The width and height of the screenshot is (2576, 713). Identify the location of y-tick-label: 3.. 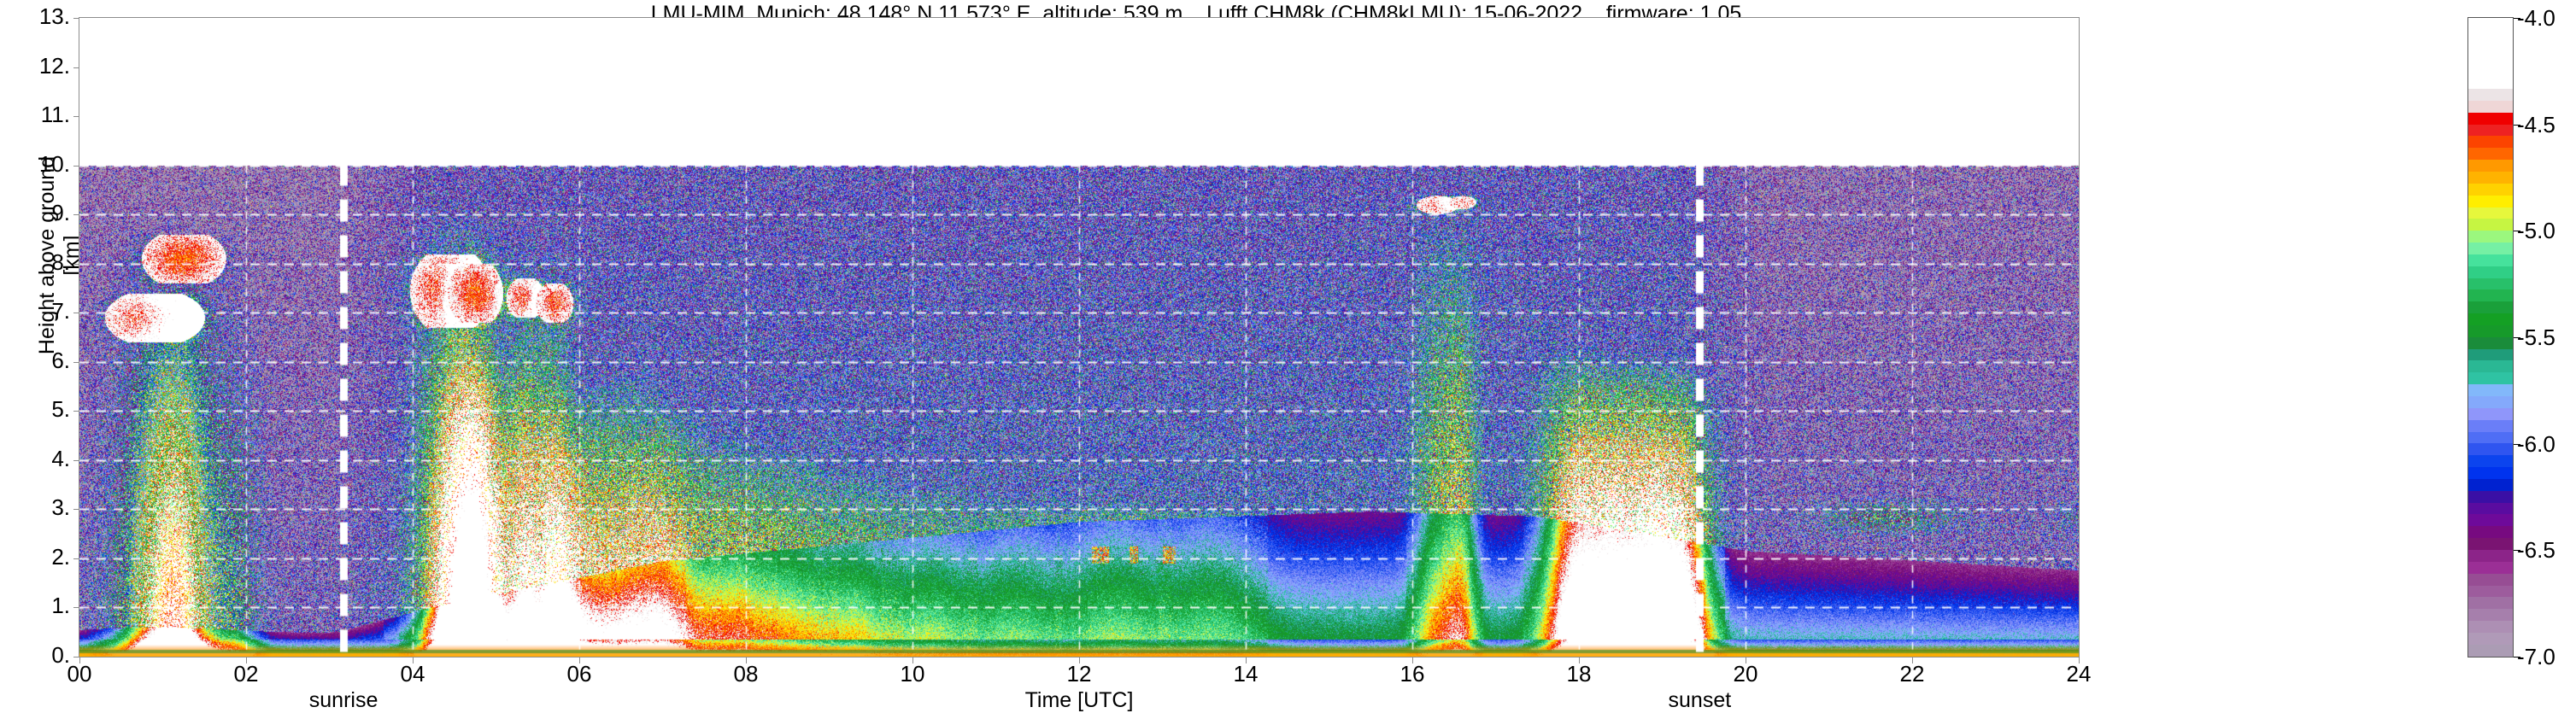
(60, 507).